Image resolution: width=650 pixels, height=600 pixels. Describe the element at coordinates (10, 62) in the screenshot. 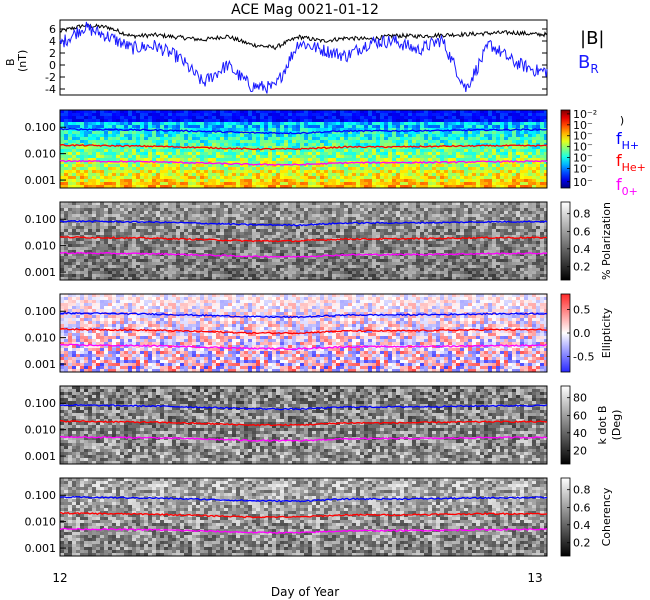

I see `bfield-ylabel-b: B` at that location.